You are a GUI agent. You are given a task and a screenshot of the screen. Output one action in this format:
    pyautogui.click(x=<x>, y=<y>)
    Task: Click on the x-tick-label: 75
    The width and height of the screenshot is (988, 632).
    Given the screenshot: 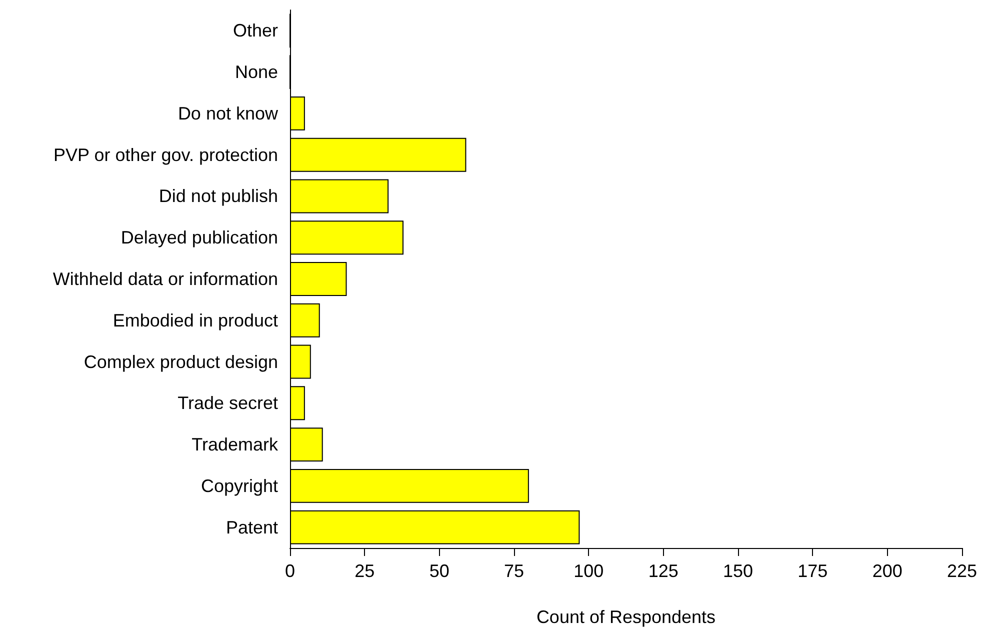 What is the action you would take?
    pyautogui.click(x=514, y=571)
    